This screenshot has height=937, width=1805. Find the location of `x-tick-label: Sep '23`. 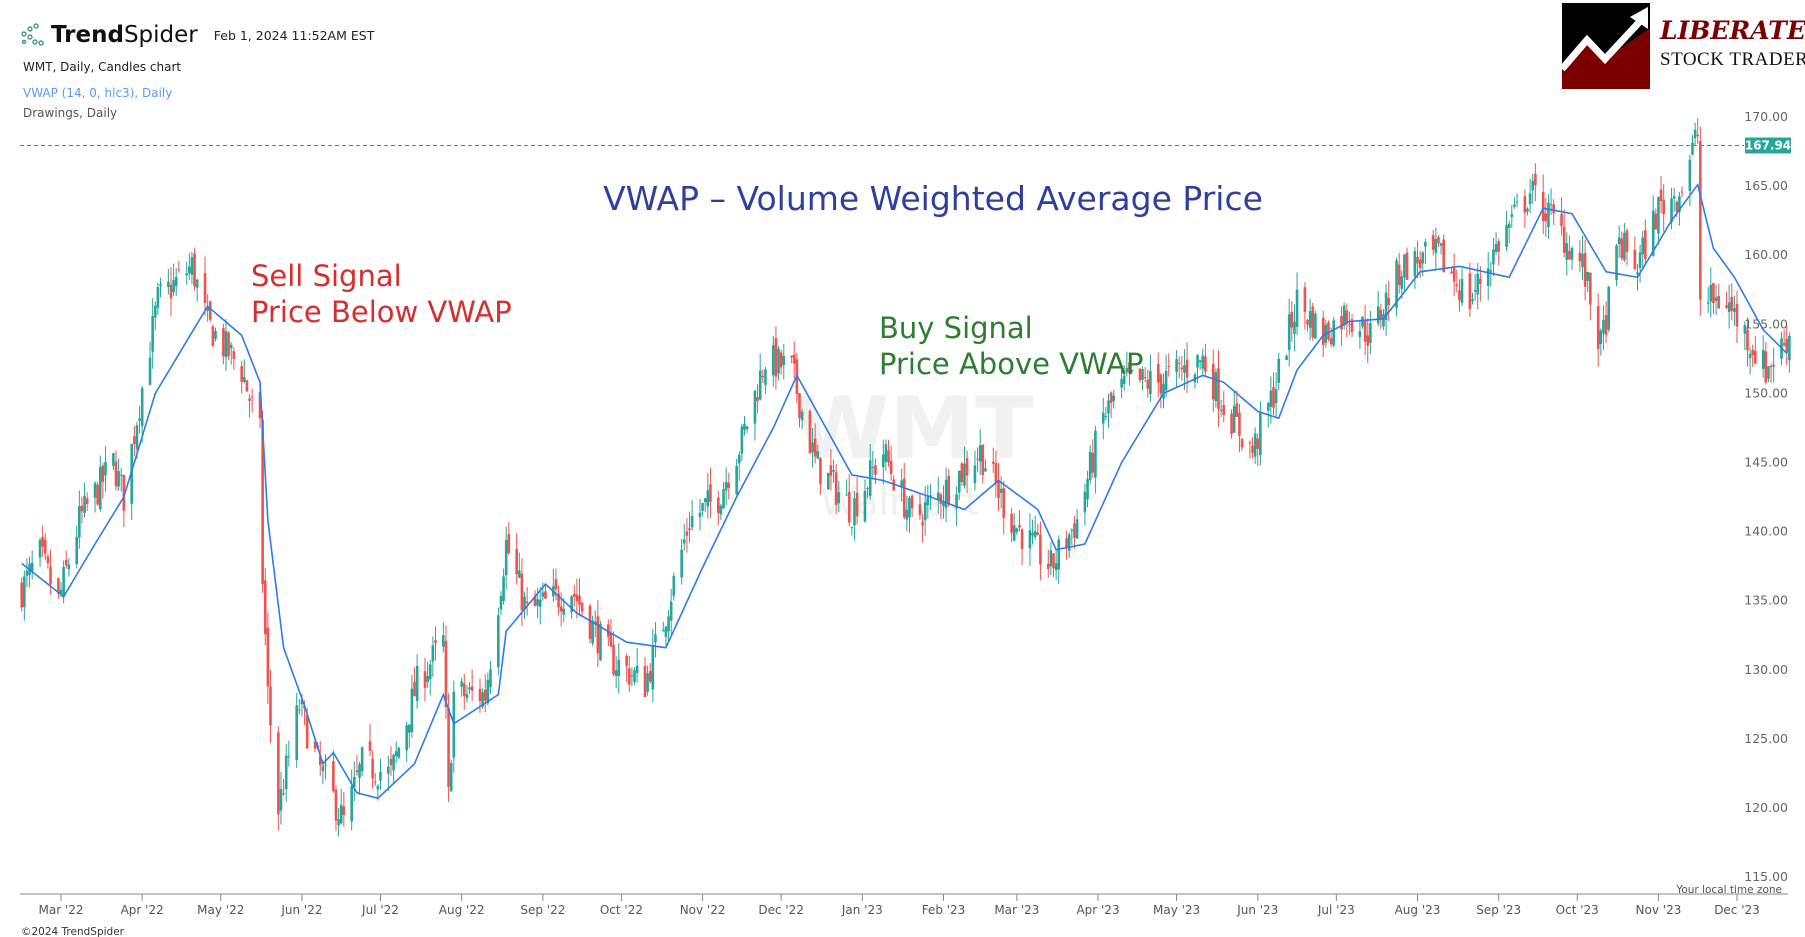

x-tick-label: Sep '23 is located at coordinates (1498, 910).